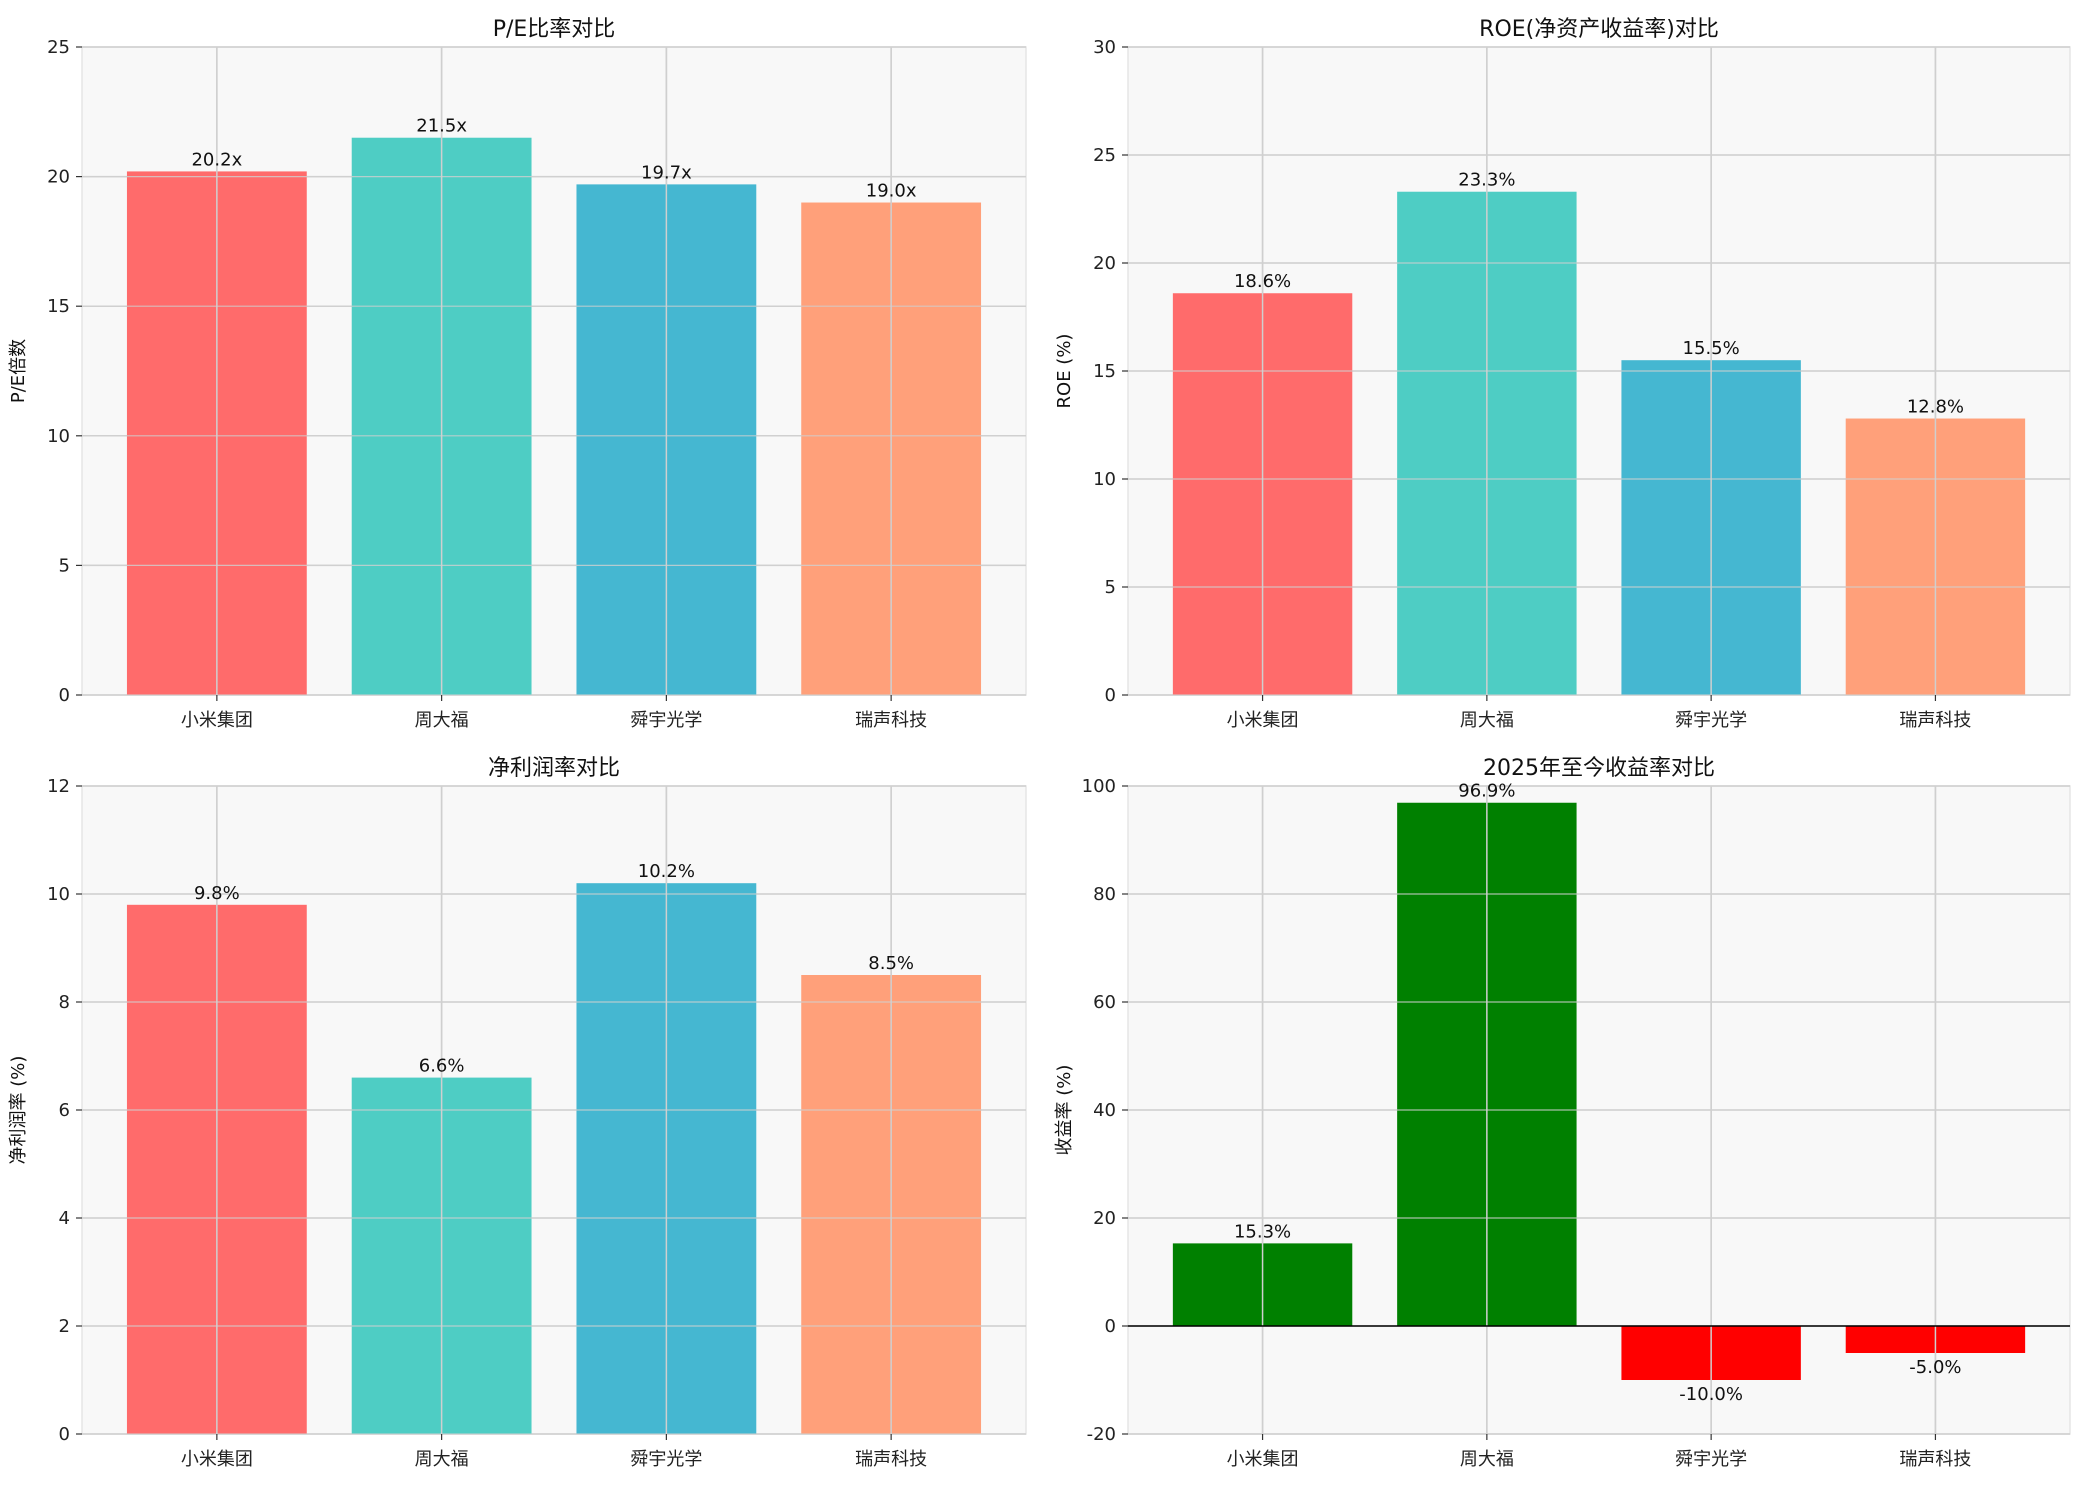 The width and height of the screenshot is (2084, 1485). I want to click on y-axis-label: 收益率 (%), so click(1064, 1110).